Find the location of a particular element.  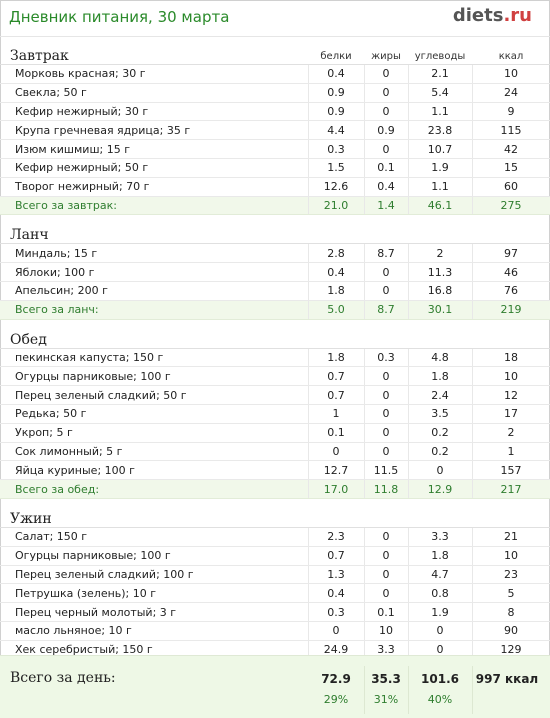

cell-kcal: 1 is located at coordinates (511, 451).